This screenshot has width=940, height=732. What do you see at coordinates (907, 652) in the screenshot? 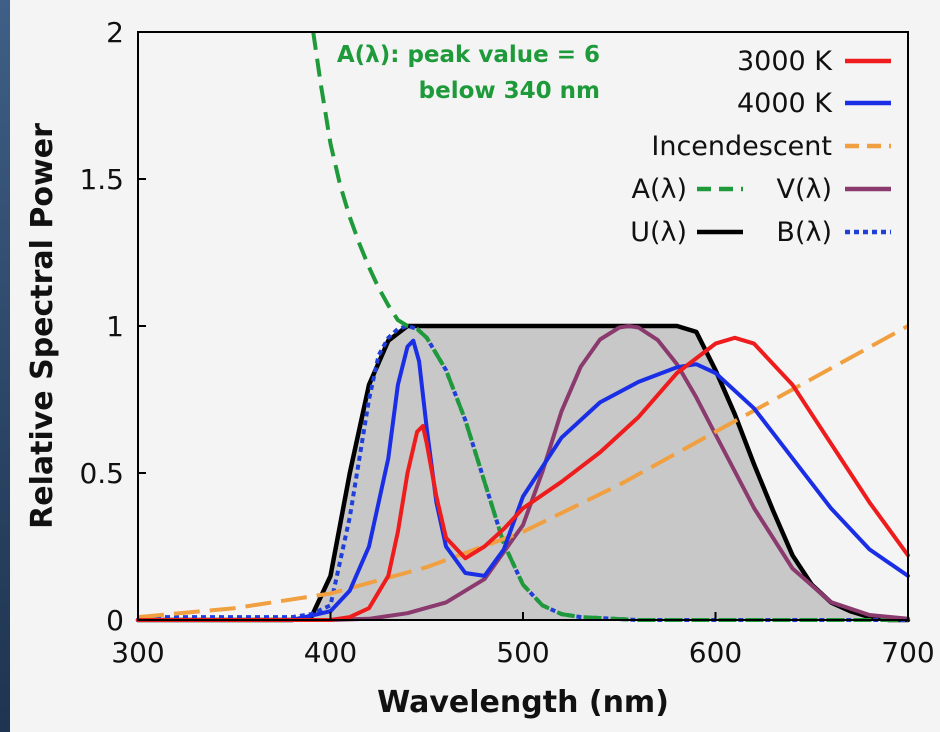
I see `x-tick-label-700: 700` at bounding box center [907, 652].